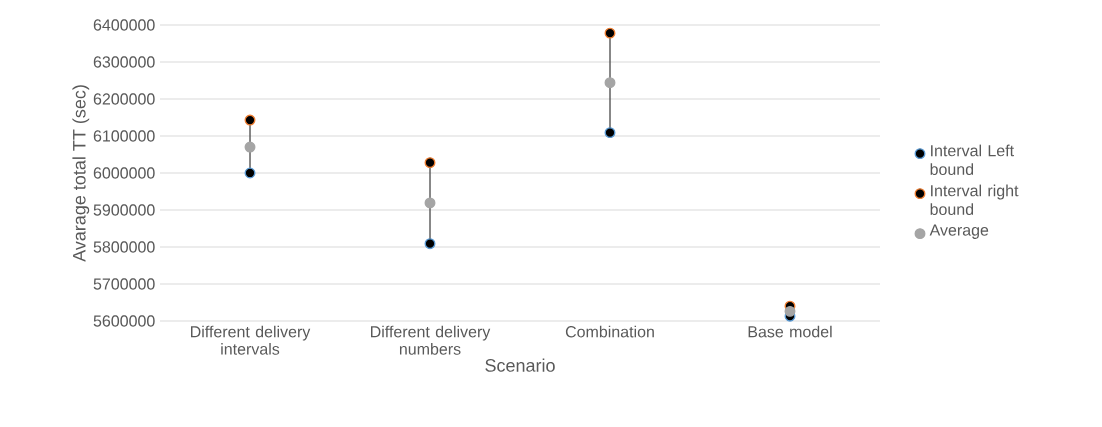 Image resolution: width=1102 pixels, height=427 pixels. Describe the element at coordinates (124, 210) in the screenshot. I see `y-tick-label: 5900000` at that location.